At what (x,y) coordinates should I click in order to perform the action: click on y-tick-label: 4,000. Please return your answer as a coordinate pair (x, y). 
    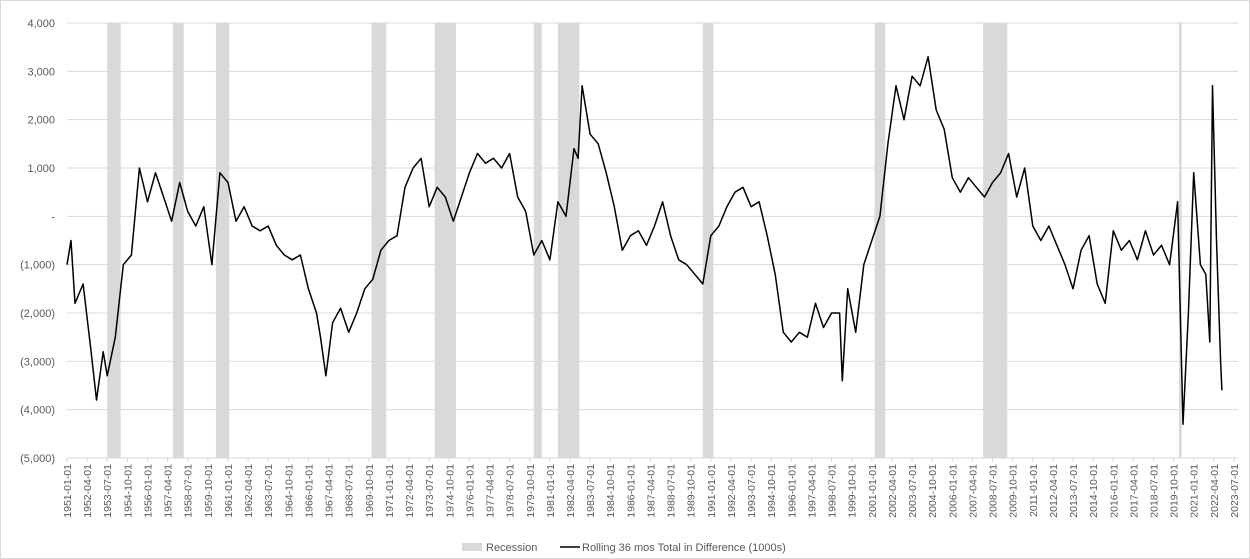
    Looking at the image, I should click on (41, 24).